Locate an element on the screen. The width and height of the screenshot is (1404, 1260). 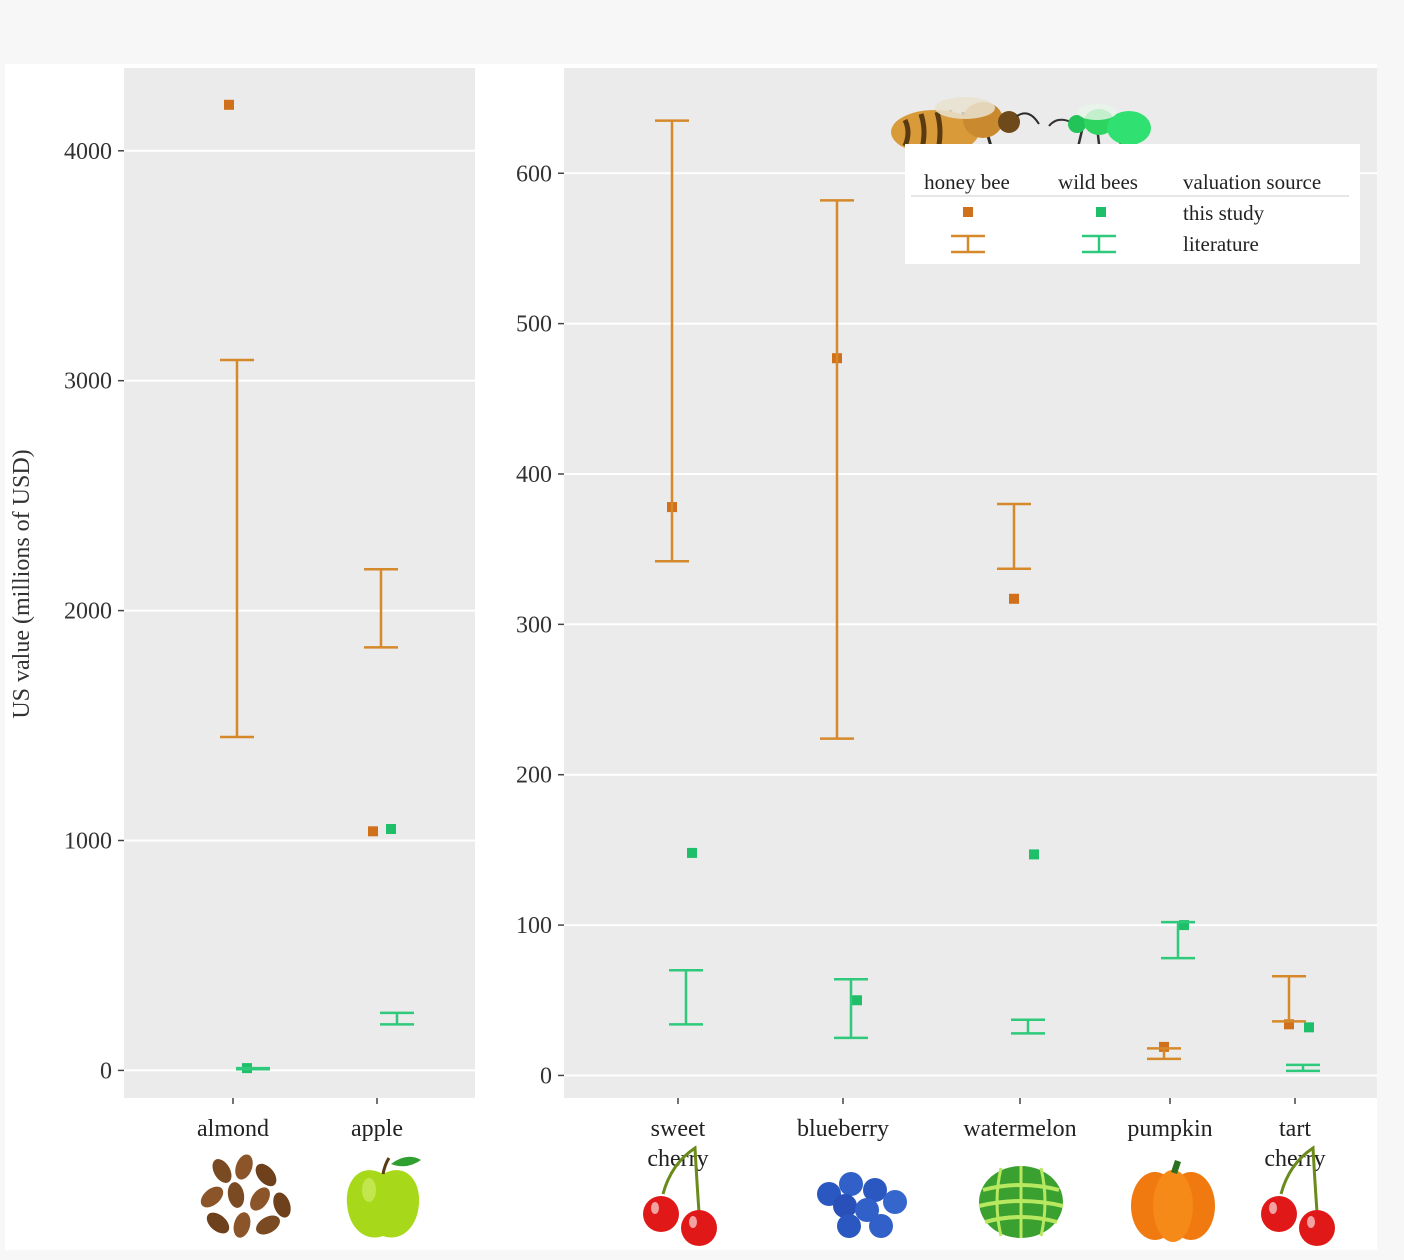
legend-header-honey-bee: honey bee is located at coordinates (967, 182).